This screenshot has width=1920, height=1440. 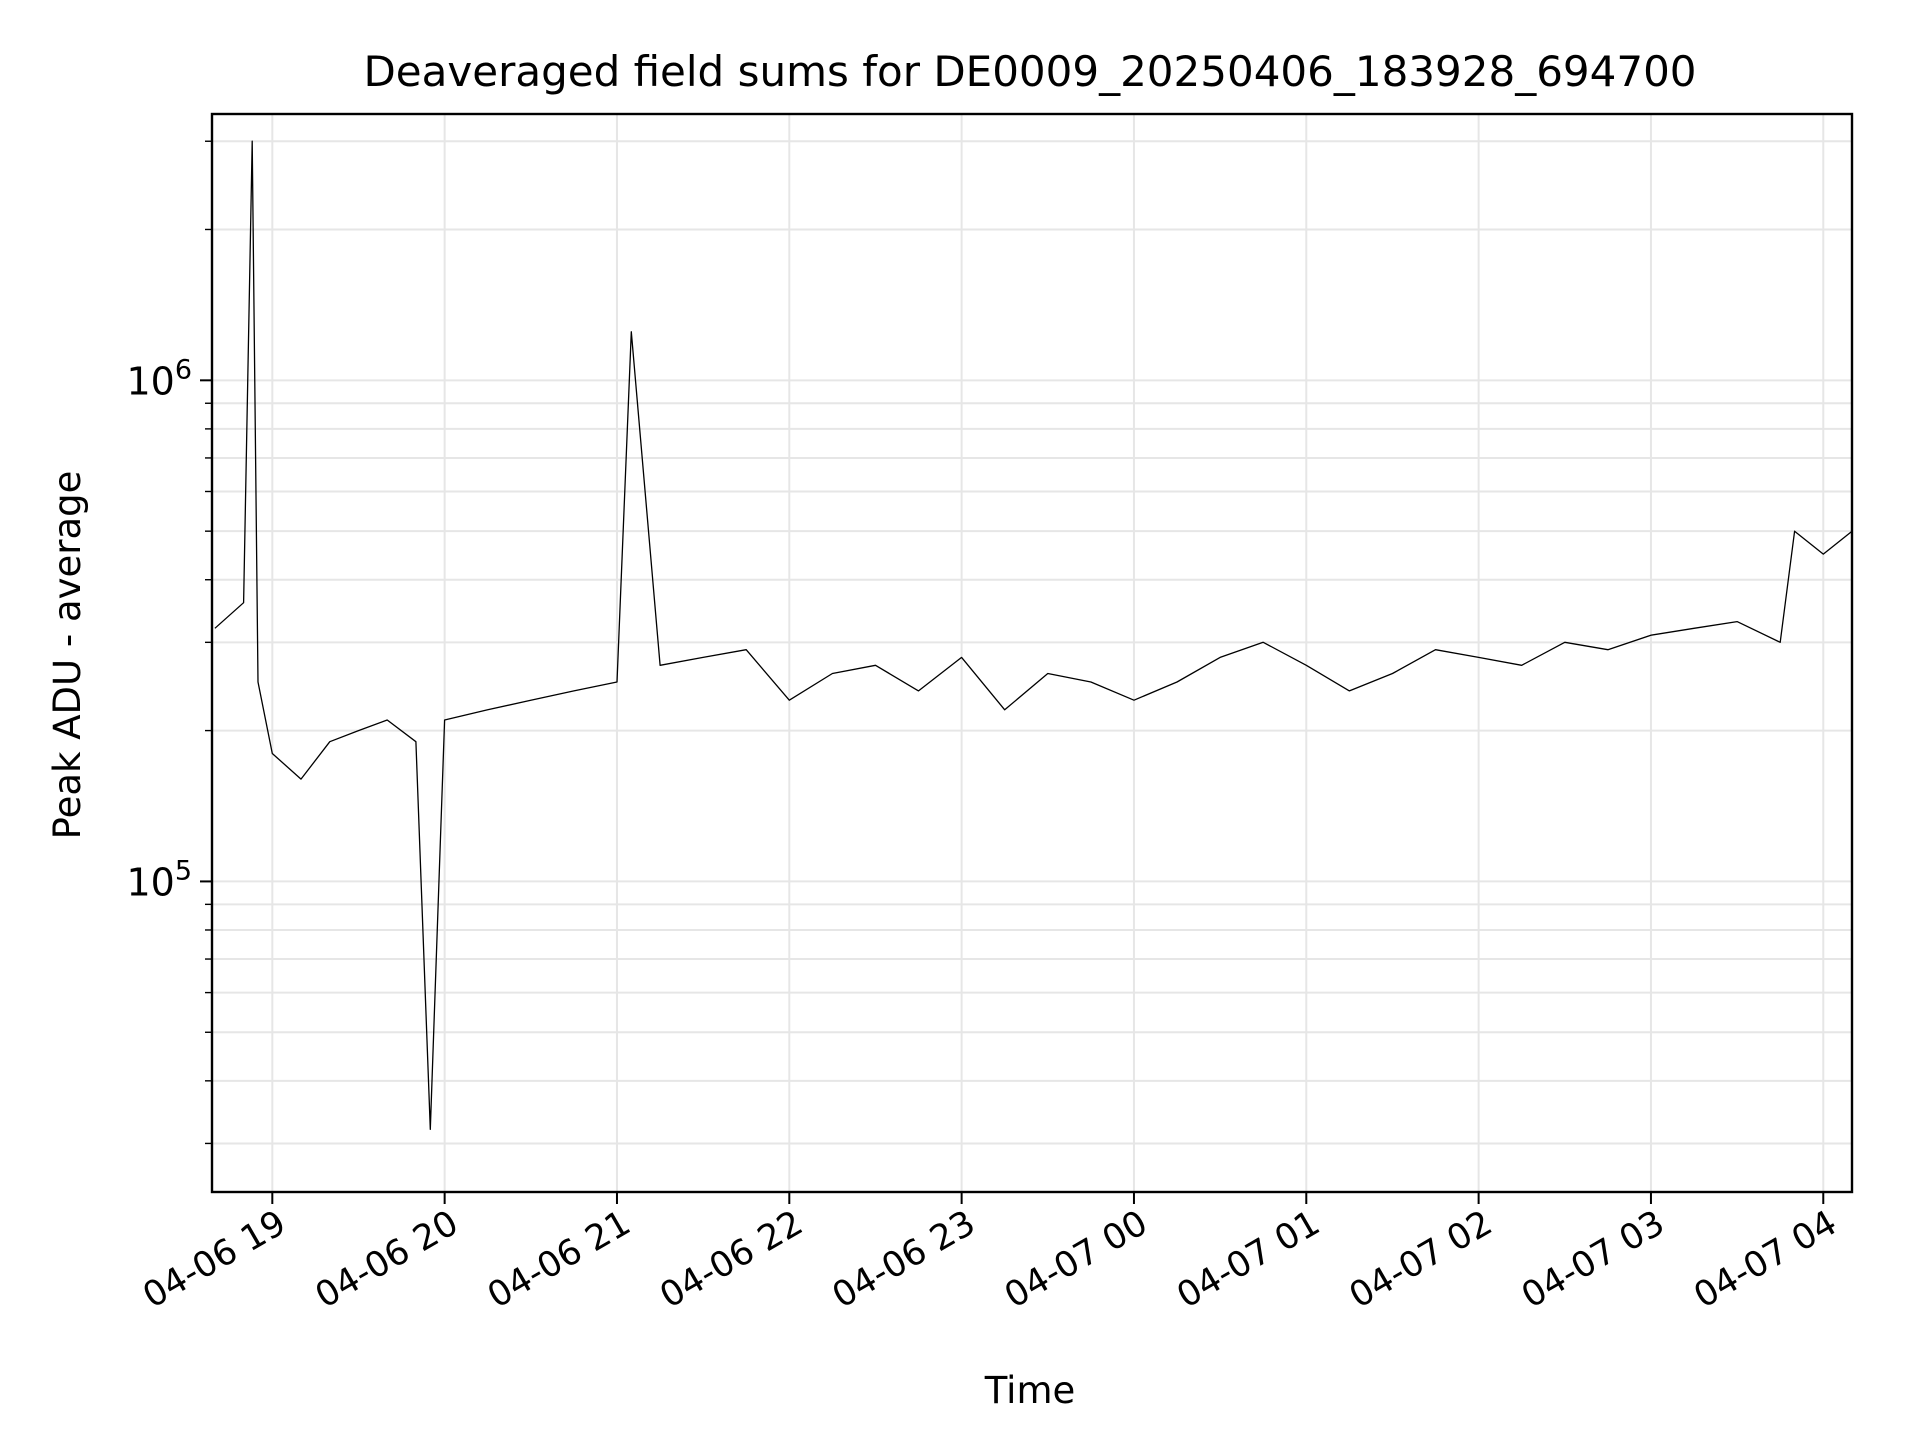 What do you see at coordinates (159, 879) in the screenshot?
I see `y-tick-label: 105` at bounding box center [159, 879].